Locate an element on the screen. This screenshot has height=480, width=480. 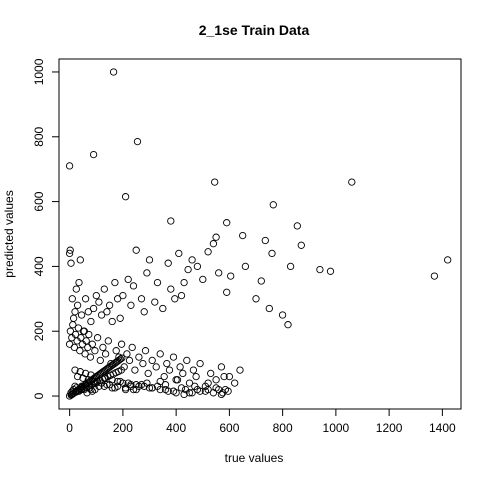
y-tick-label: 800 is located at coordinates (39, 136).